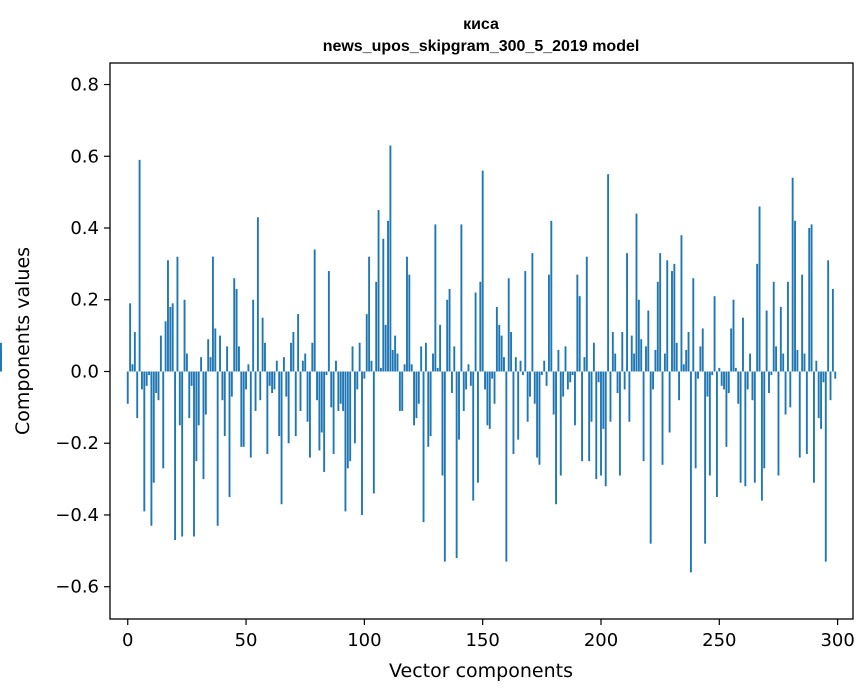 Image resolution: width=867 pixels, height=696 pixels. Describe the element at coordinates (601, 640) in the screenshot. I see `x-tick-label: 200` at that location.